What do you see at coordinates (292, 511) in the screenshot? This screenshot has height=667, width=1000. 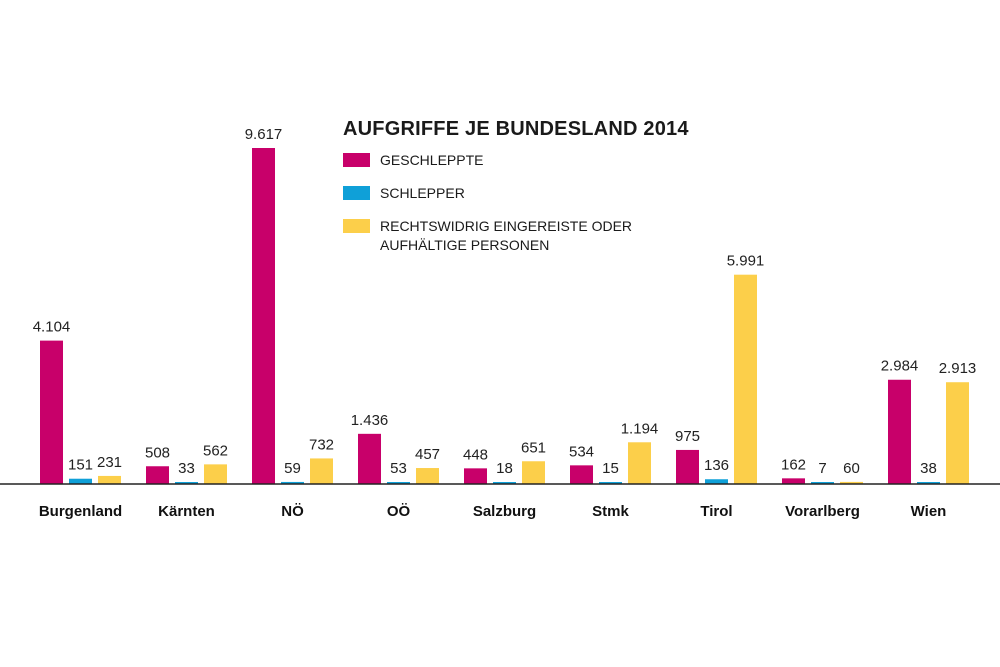 I see `category-label-nö: NÖ` at bounding box center [292, 511].